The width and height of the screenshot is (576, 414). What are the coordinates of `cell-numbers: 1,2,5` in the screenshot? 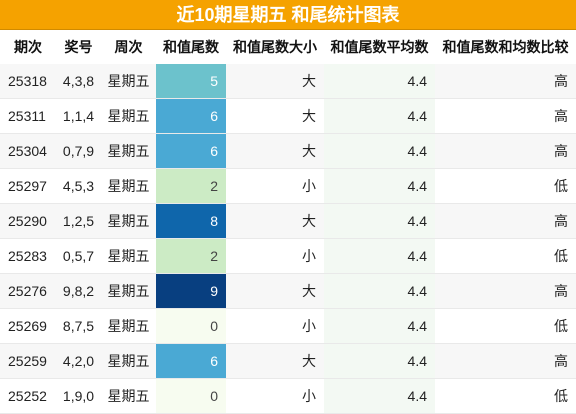 It's located at (78, 221).